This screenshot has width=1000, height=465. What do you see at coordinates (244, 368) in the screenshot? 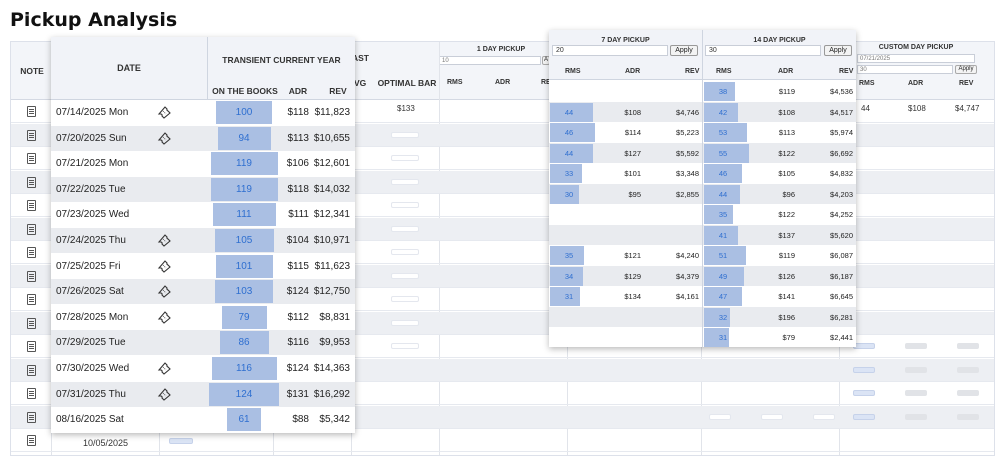
I see `on-the-books-value: 116` at bounding box center [244, 368].